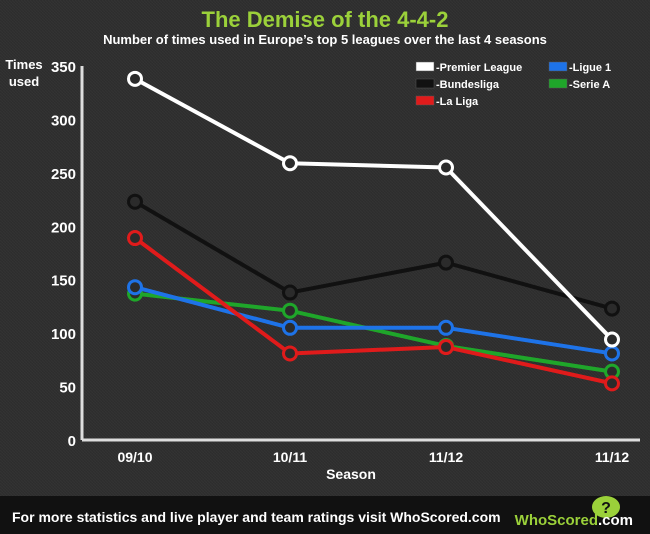 Image resolution: width=650 pixels, height=534 pixels. I want to click on x-tick-label: 09/10, so click(134, 457).